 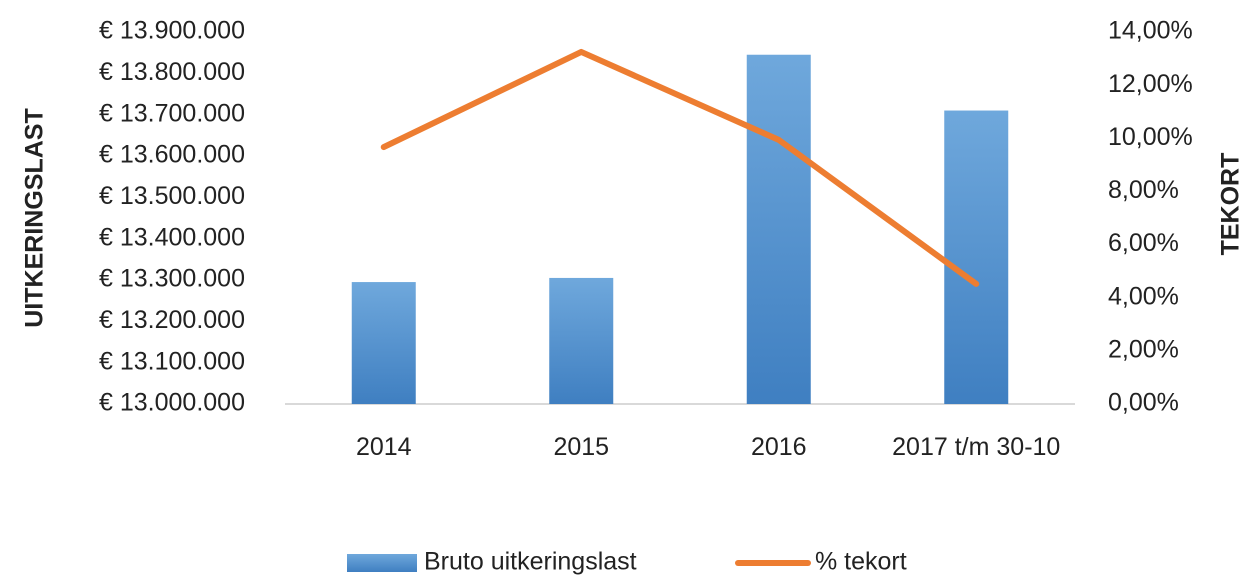 I want to click on y2-tick-label: 8,00%, so click(x=1143, y=190).